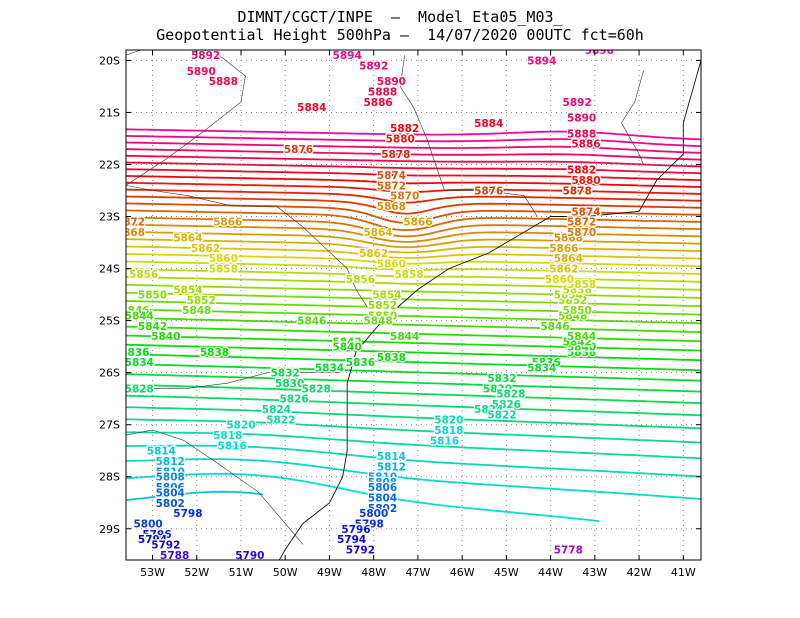 Image resolution: width=800 pixels, height=618 pixels. I want to click on contour-label: 5836, so click(134, 353).